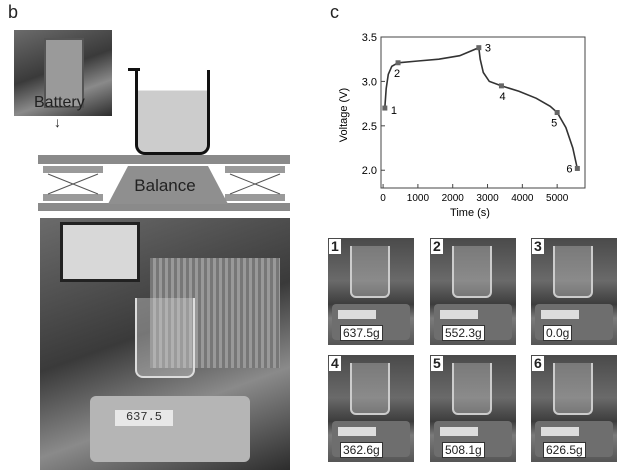  I want to click on beaker-spout, so click(134, 69).